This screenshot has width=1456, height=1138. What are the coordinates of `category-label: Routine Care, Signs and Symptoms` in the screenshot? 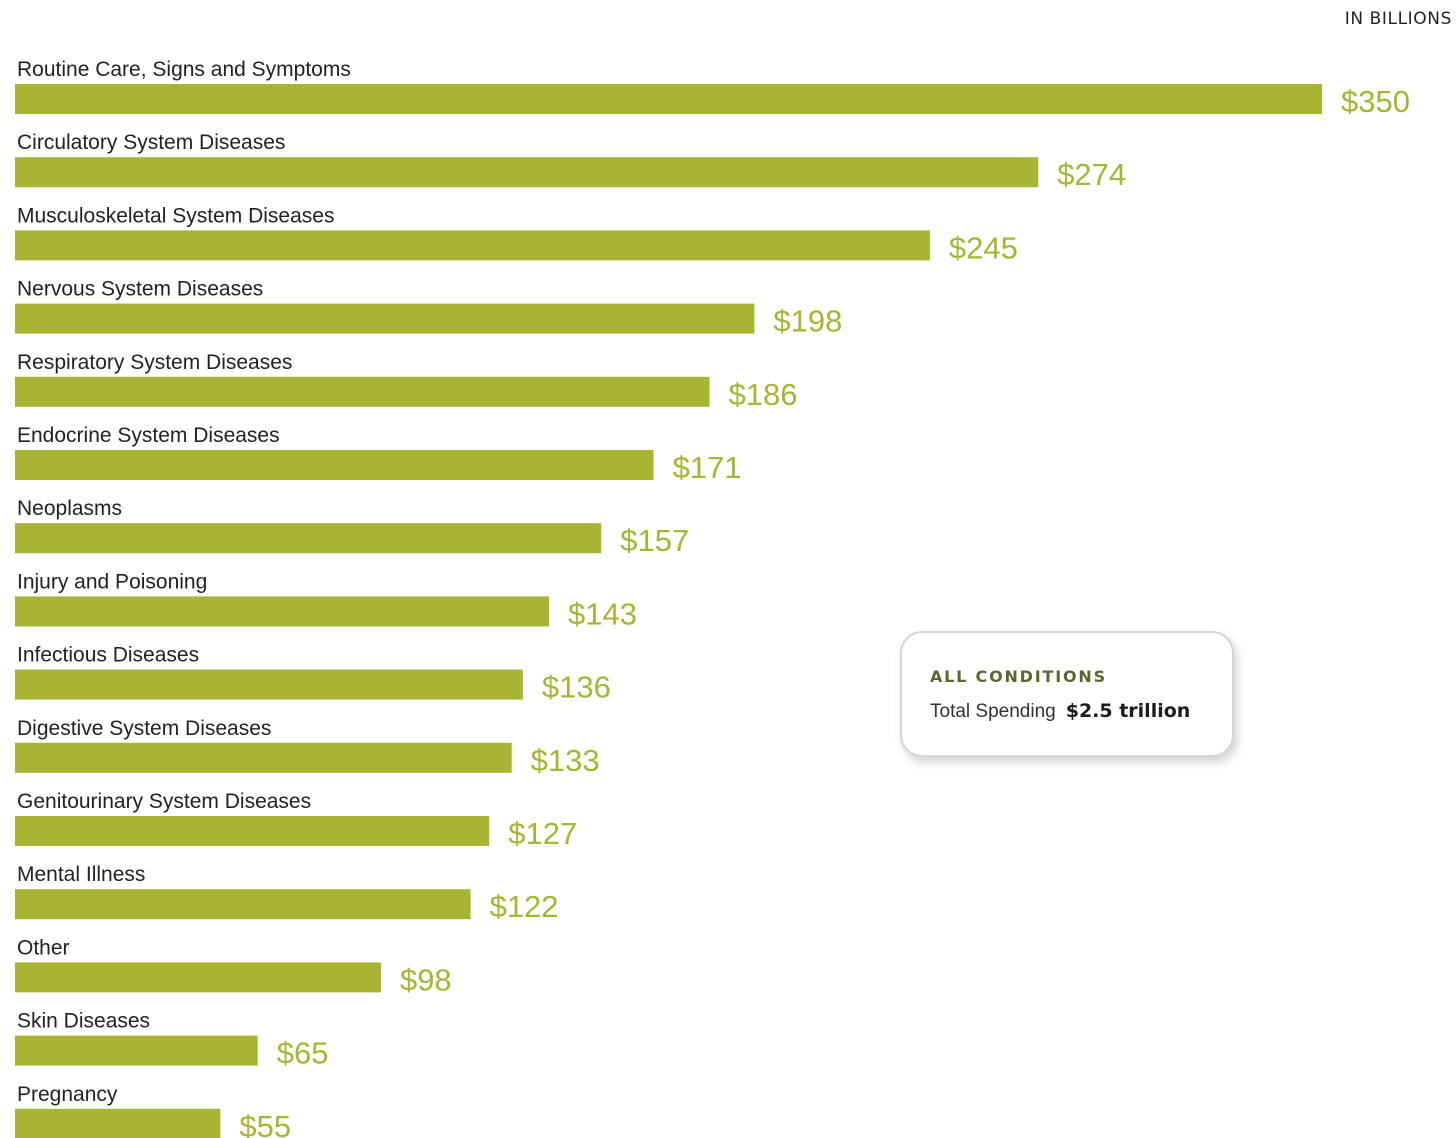 It's located at (184, 69).